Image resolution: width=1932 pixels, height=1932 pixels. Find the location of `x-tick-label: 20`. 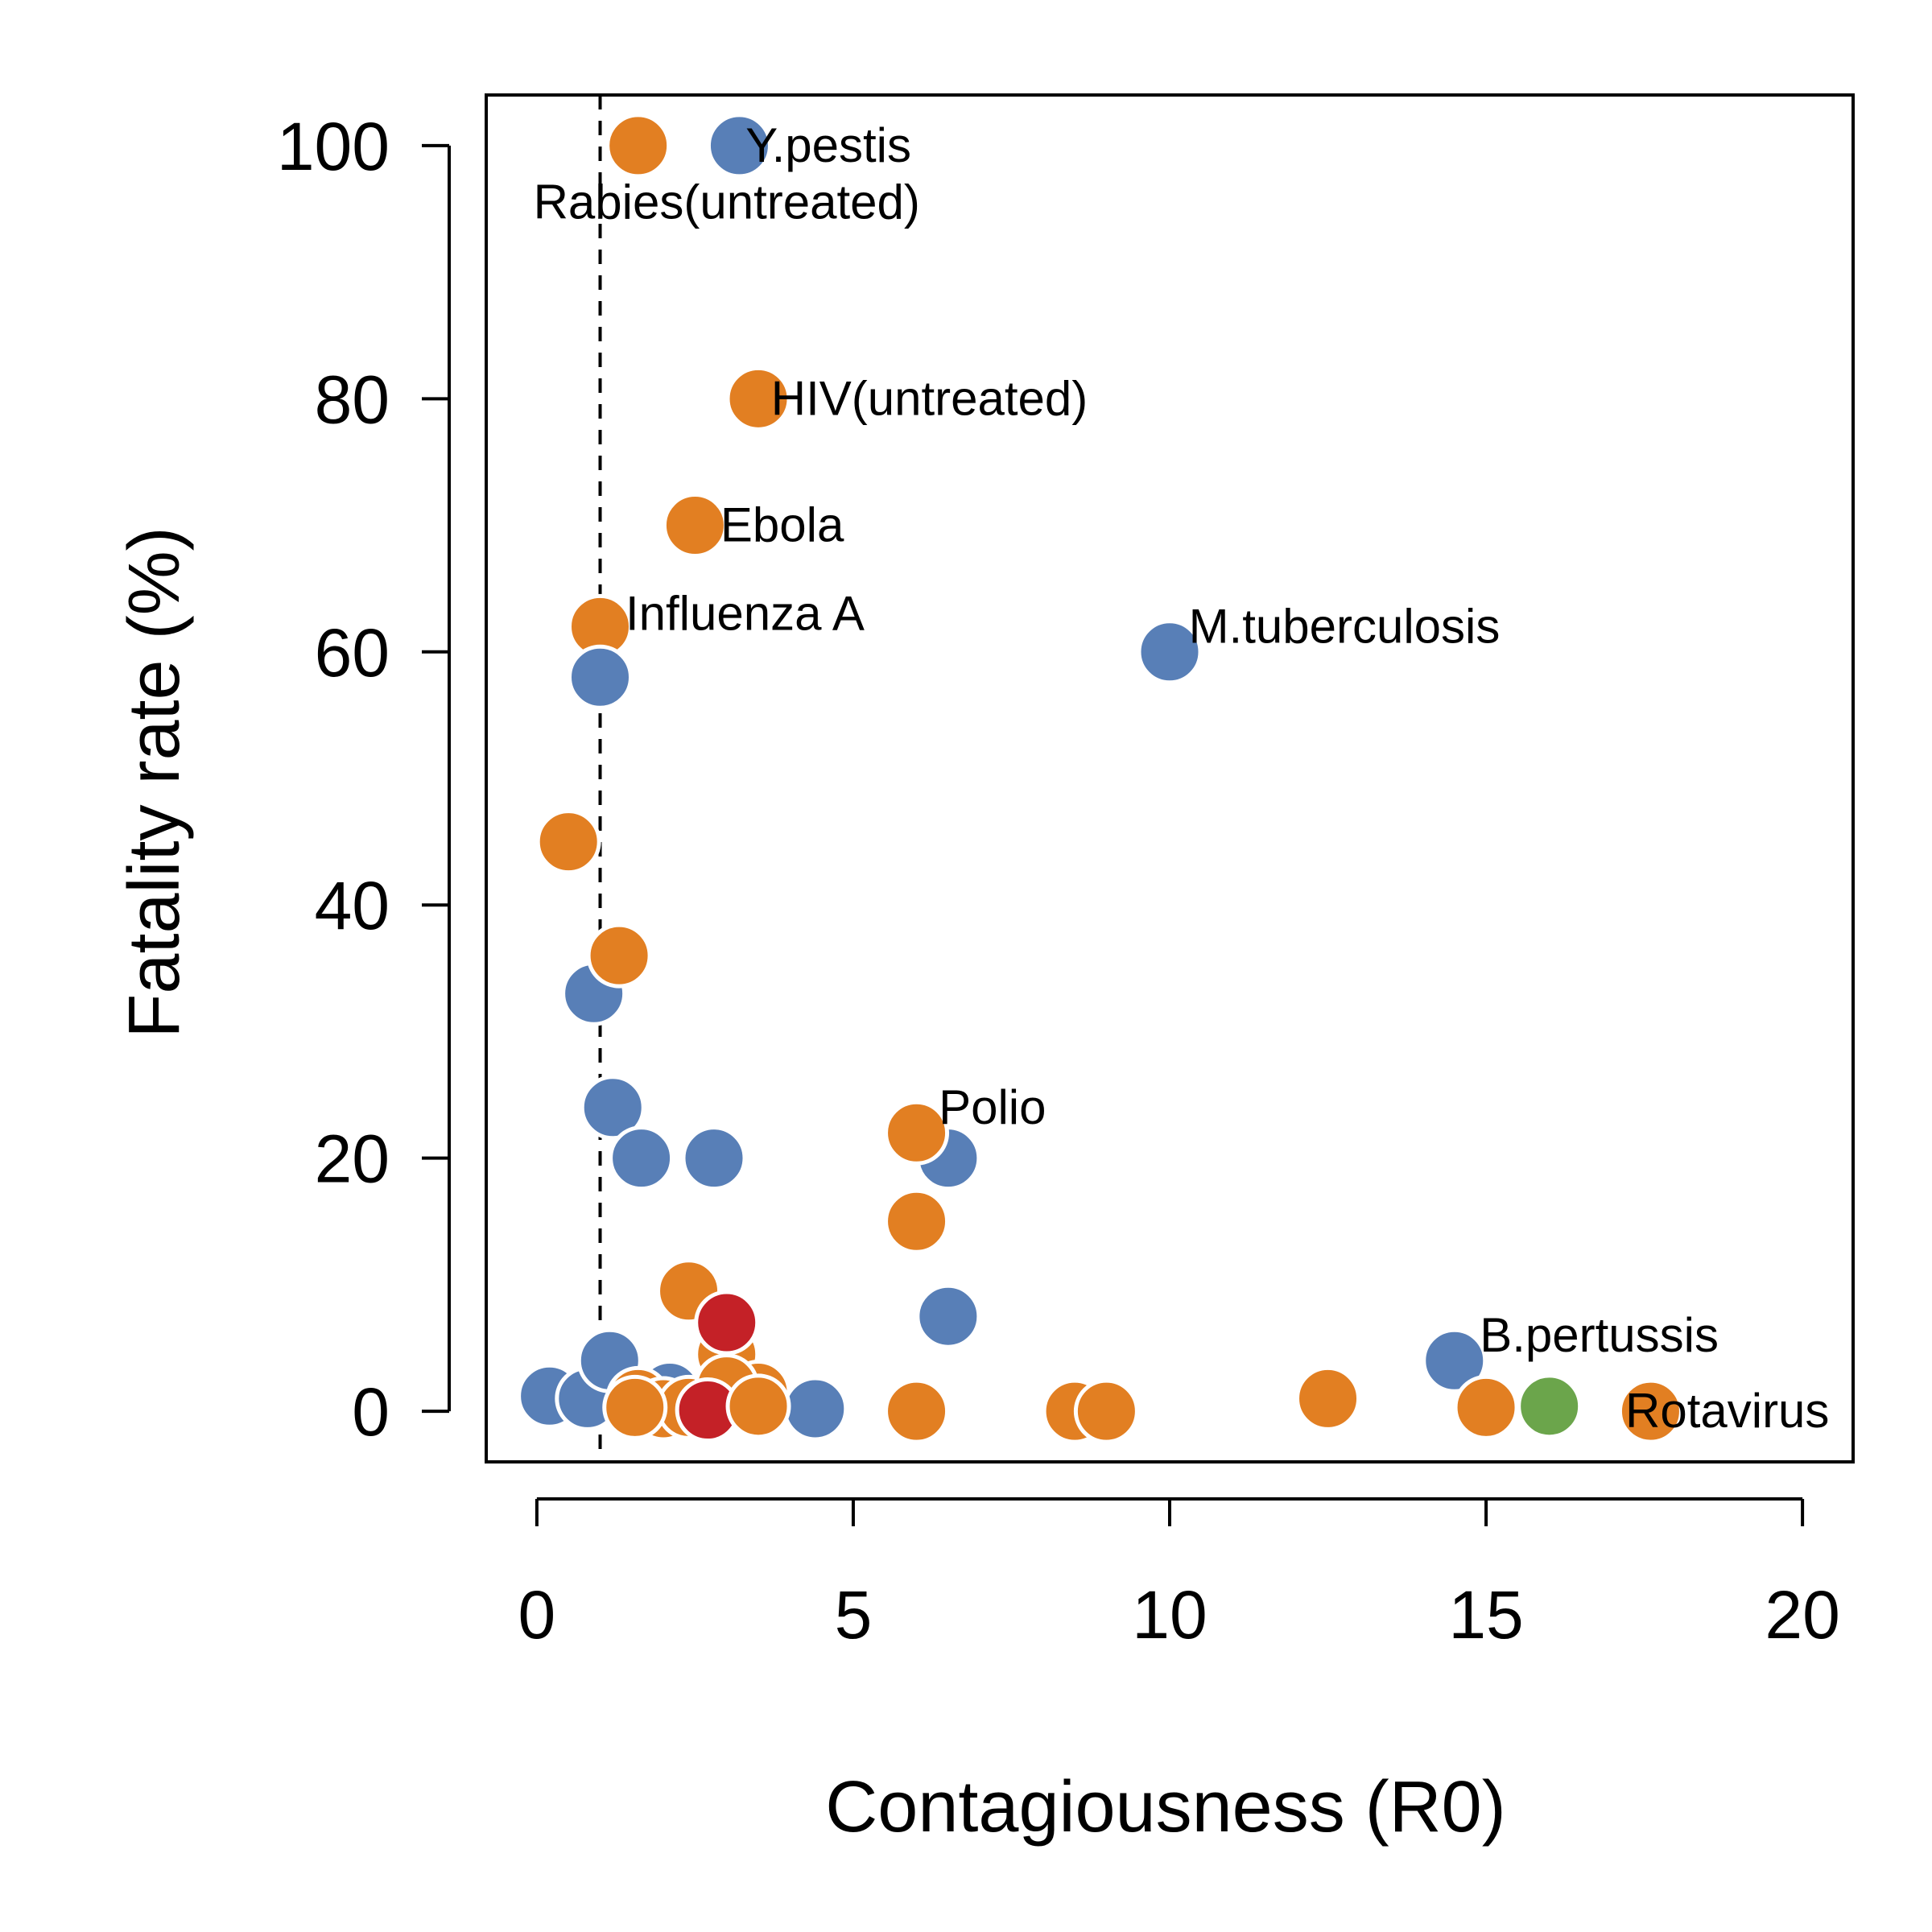

x-tick-label: 20 is located at coordinates (1802, 1615).